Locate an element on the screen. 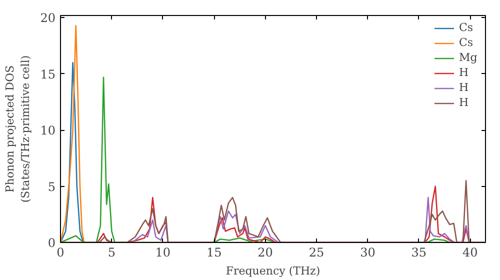  legend-label: Mg is located at coordinates (468, 57).